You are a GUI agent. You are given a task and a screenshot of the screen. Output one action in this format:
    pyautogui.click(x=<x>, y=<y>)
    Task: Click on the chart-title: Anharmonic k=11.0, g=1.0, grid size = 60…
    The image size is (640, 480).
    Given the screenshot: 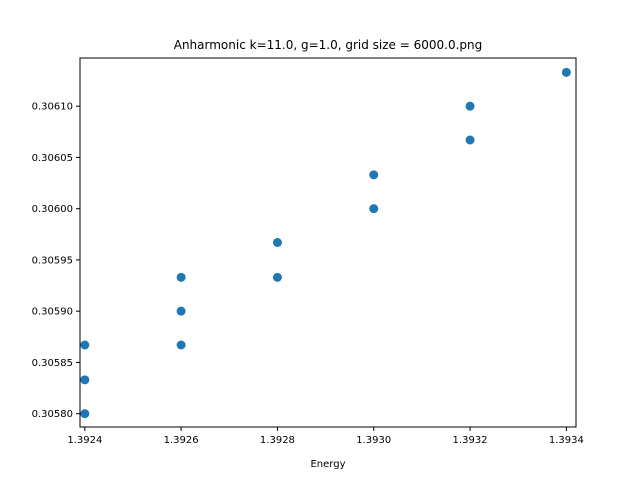 What is the action you would take?
    pyautogui.click(x=328, y=45)
    